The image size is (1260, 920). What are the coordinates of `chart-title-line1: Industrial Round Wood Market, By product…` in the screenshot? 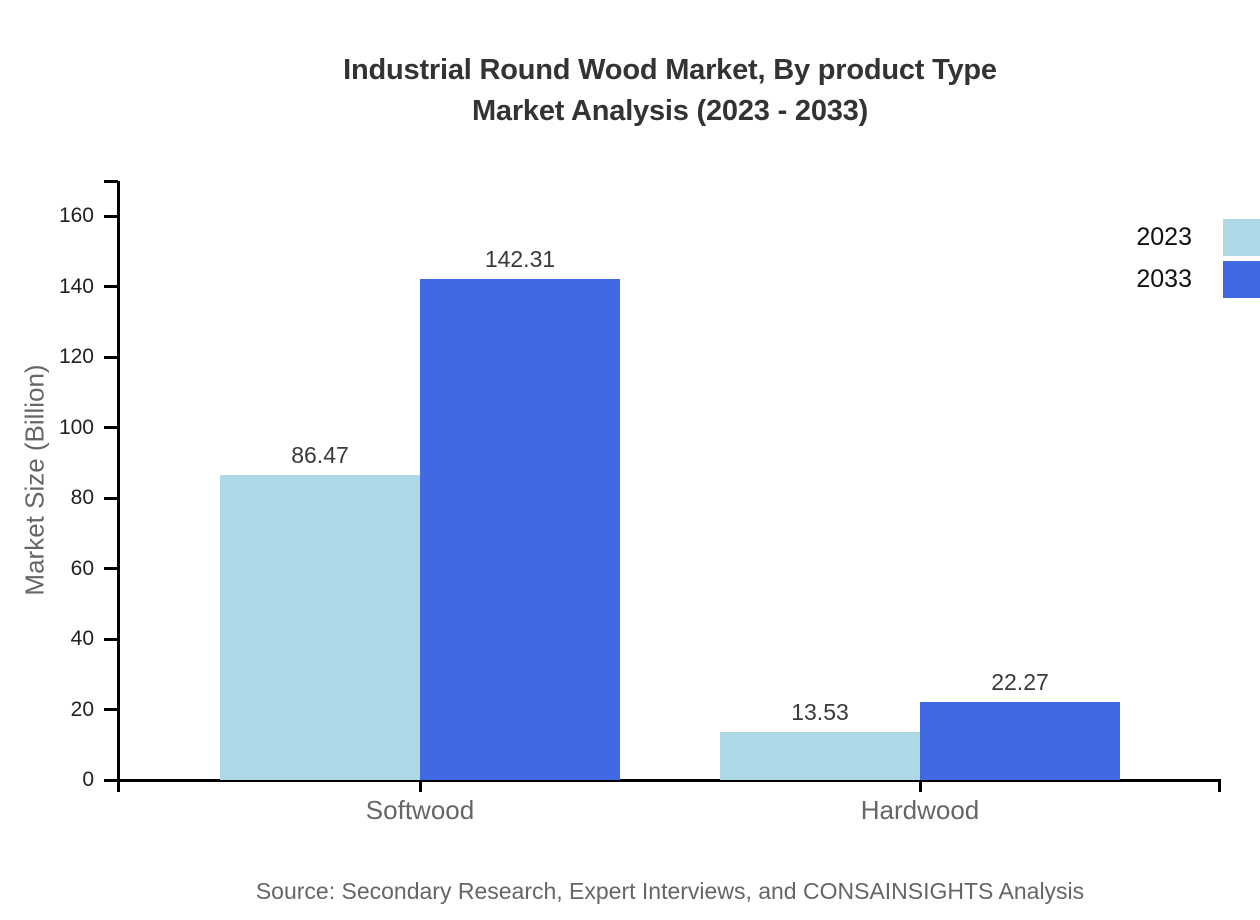 It's located at (670, 70).